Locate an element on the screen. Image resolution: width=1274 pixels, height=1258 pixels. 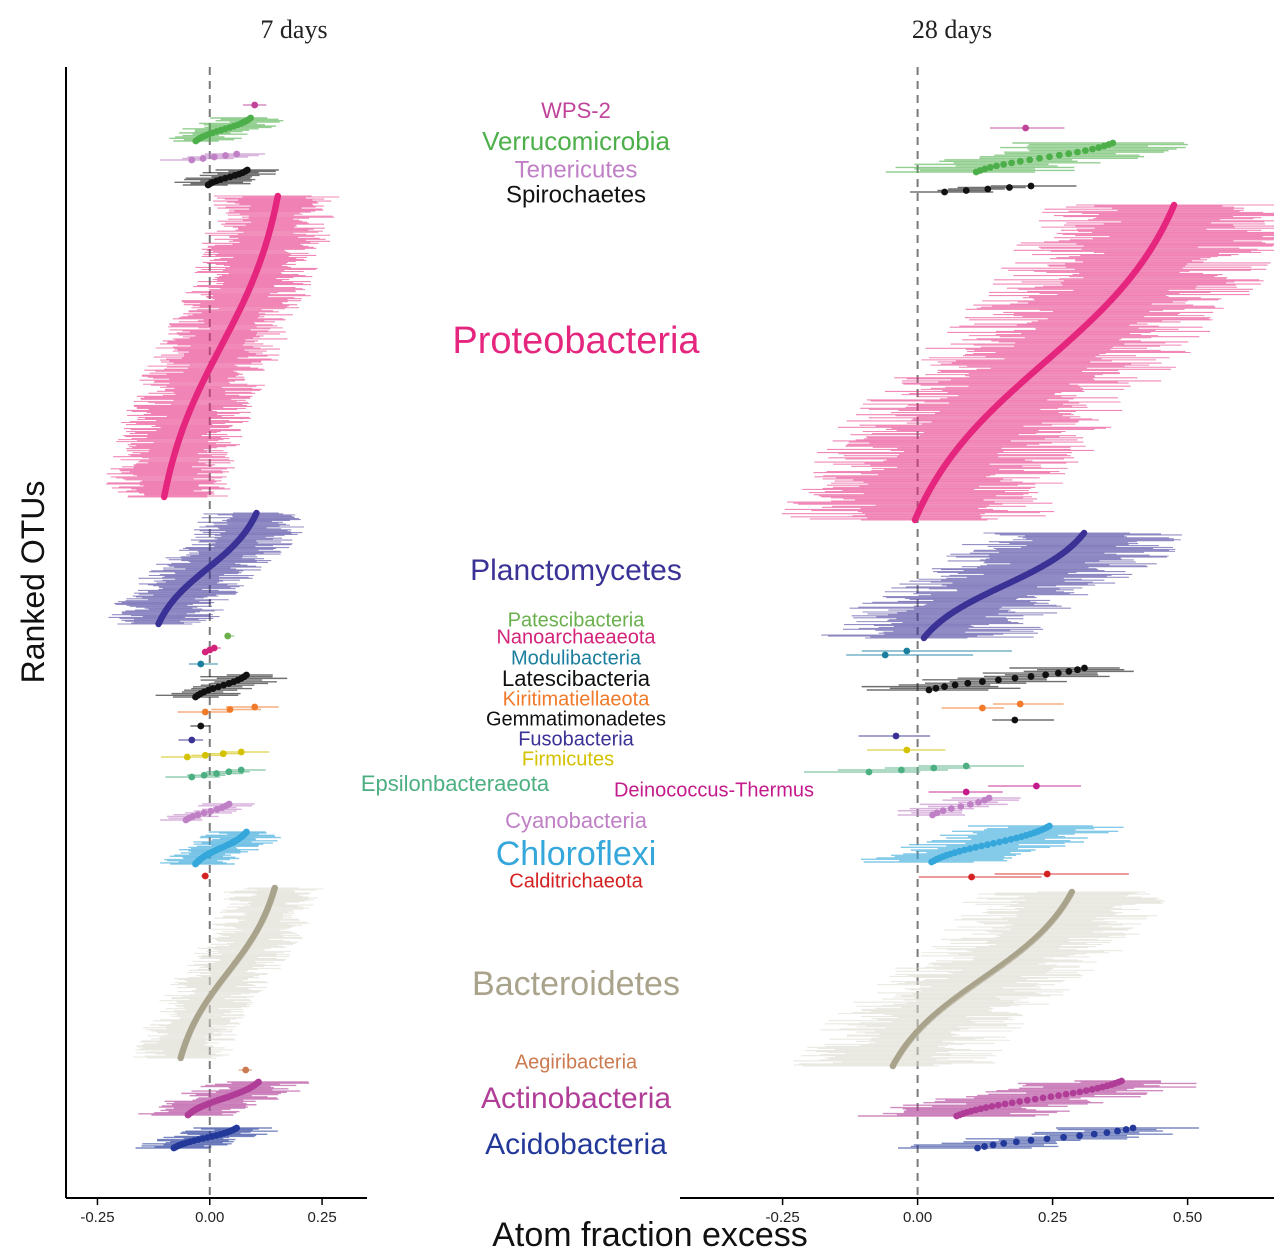
label-cyanobacteria: Cyanobacteria is located at coordinates (576, 820).